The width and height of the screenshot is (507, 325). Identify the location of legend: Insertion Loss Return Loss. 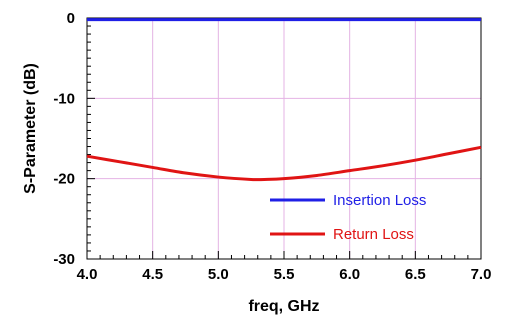
(348, 217).